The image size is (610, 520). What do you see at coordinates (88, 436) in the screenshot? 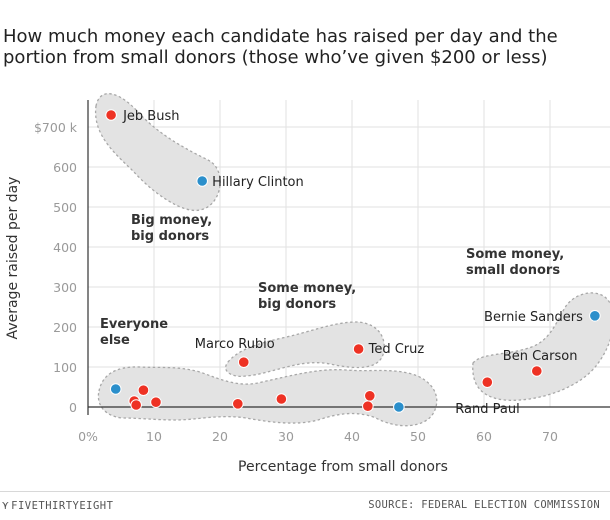
I see `x-tick-label: 0%` at bounding box center [88, 436].